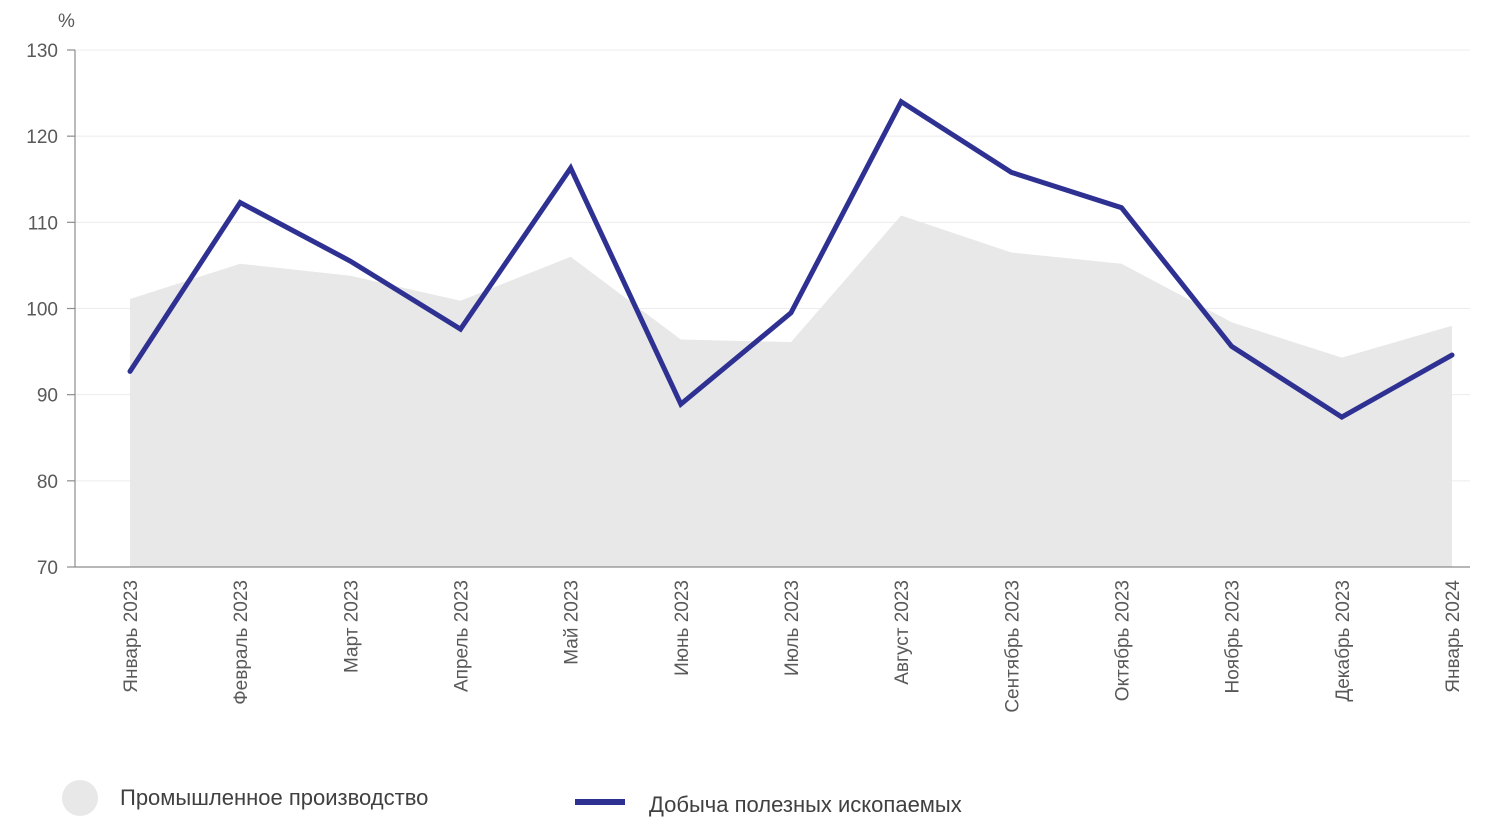 The width and height of the screenshot is (1491, 829). What do you see at coordinates (462, 636) in the screenshot?
I see `x-tick-label-4: Апрель 2023` at bounding box center [462, 636].